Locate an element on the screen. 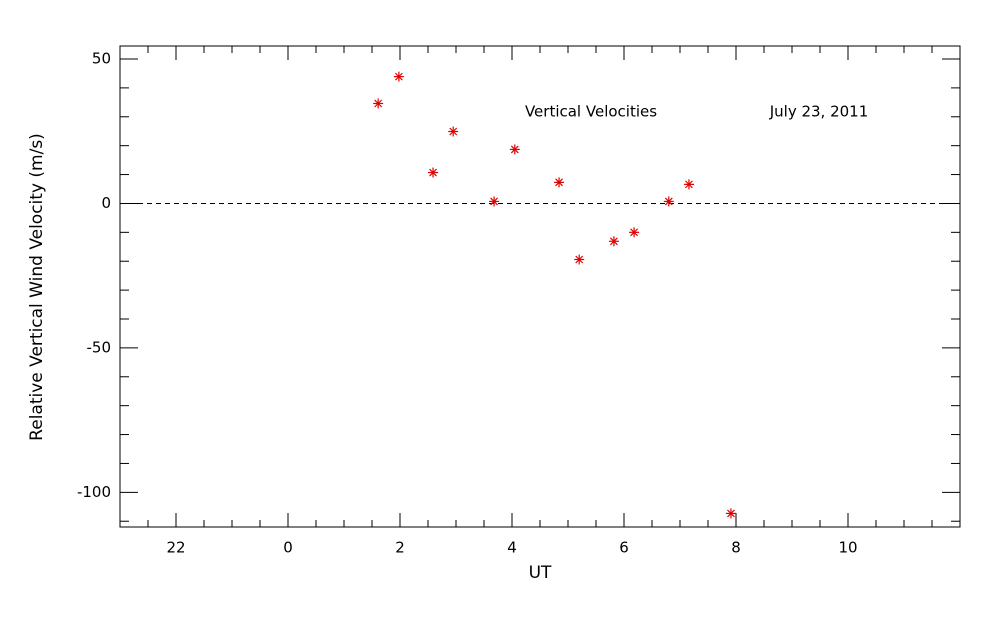 The height and width of the screenshot is (625, 1000). x-tick-label: 4 is located at coordinates (512, 548).